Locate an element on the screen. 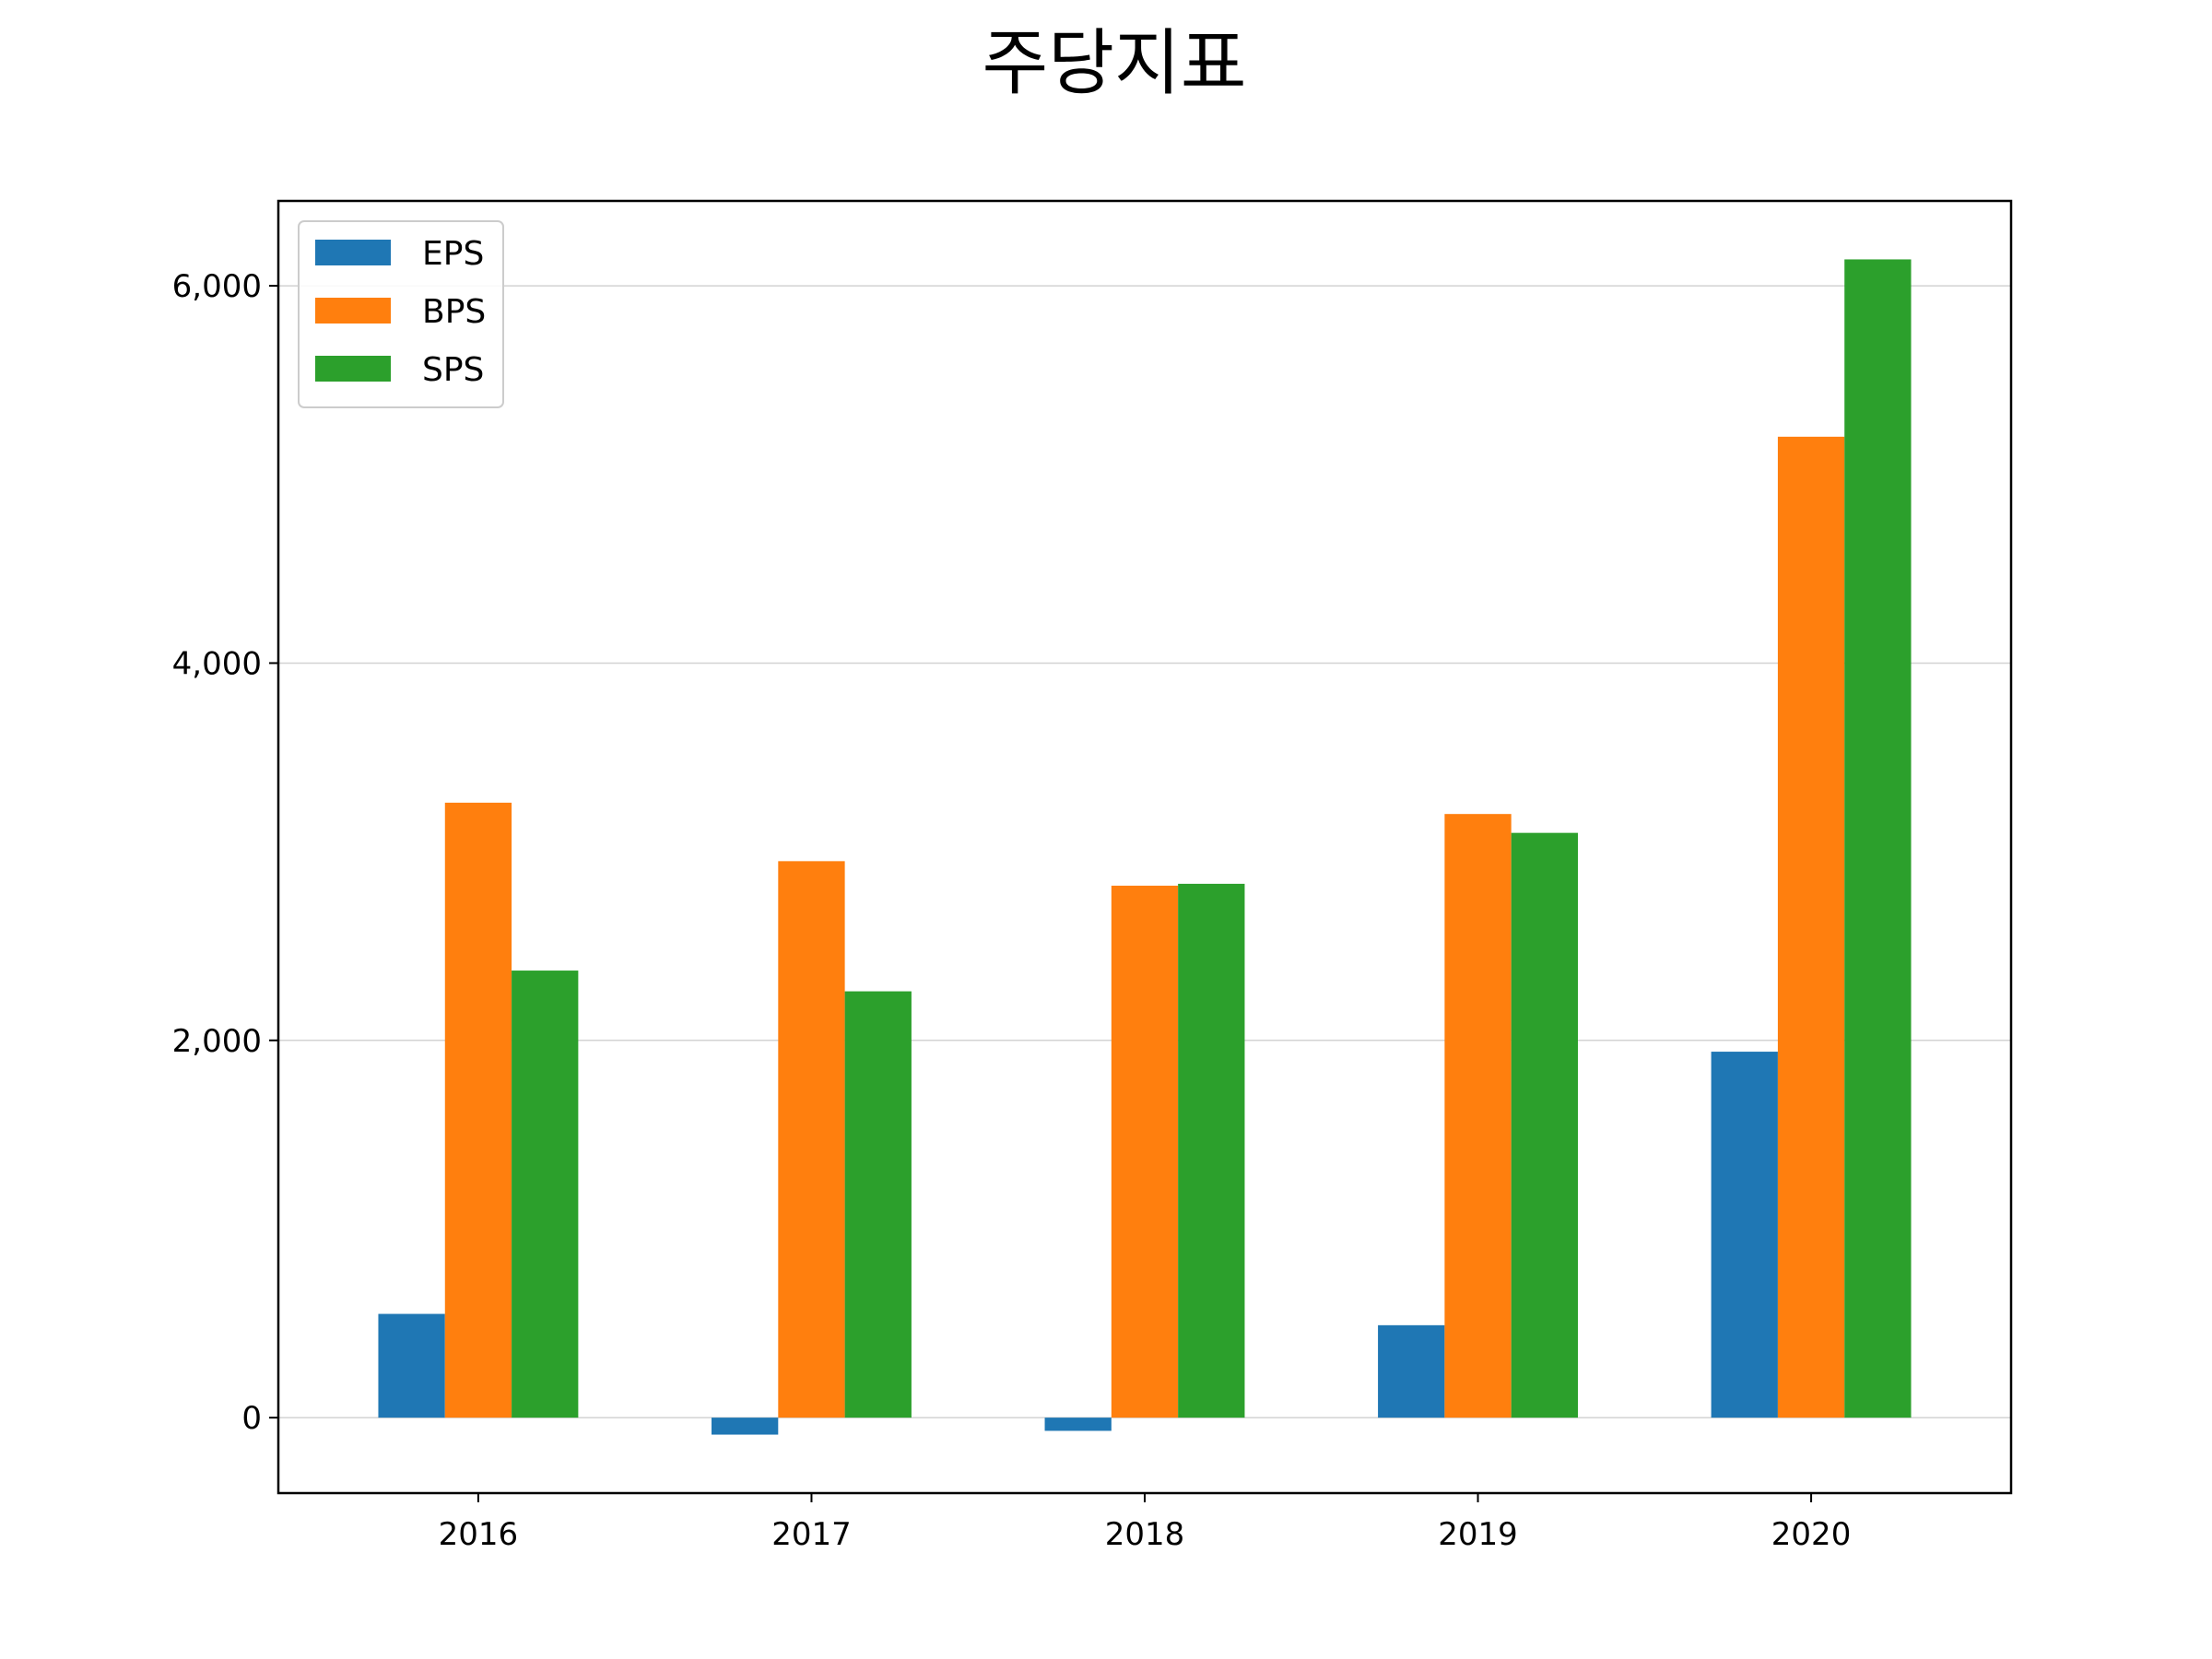 The width and height of the screenshot is (2212, 1659). legend-swatch-sps is located at coordinates (353, 369).